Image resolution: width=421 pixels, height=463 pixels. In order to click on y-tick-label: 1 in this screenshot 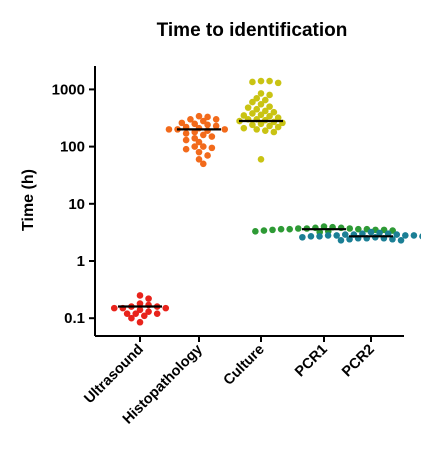, I will do `click(81, 261)`.